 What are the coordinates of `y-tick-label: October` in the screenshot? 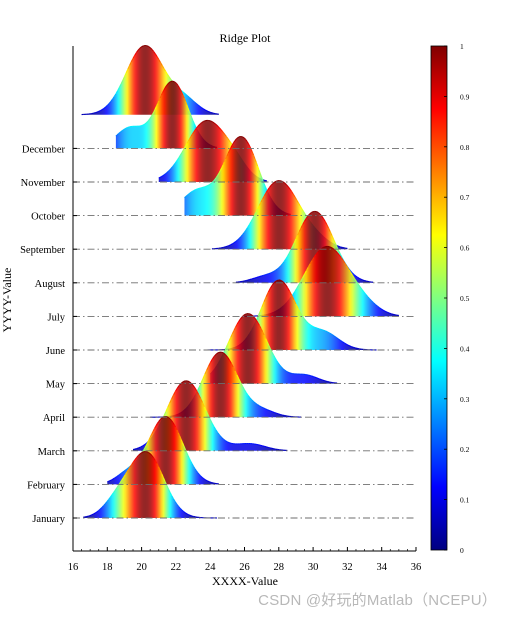 It's located at (48, 217).